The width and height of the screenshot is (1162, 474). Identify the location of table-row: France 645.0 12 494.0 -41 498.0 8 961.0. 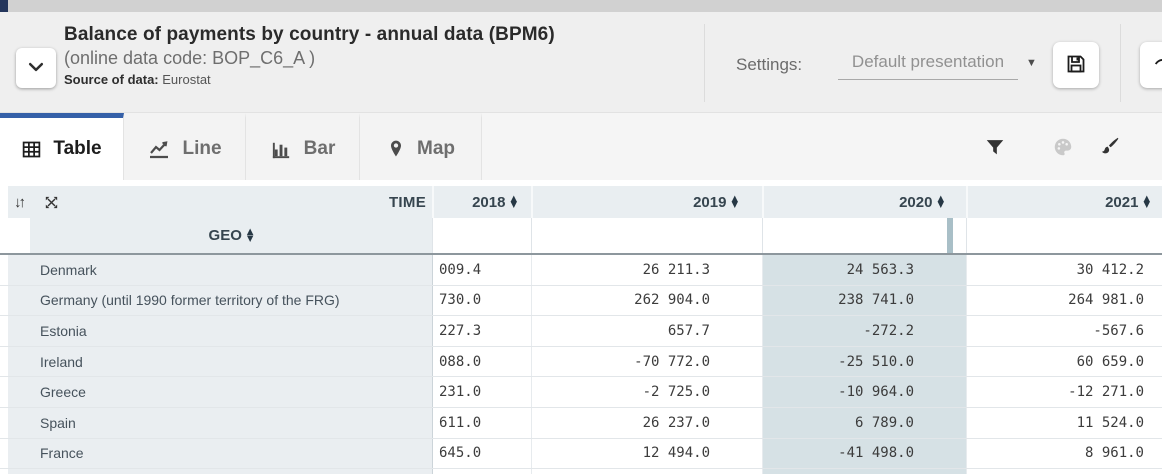
(581, 454).